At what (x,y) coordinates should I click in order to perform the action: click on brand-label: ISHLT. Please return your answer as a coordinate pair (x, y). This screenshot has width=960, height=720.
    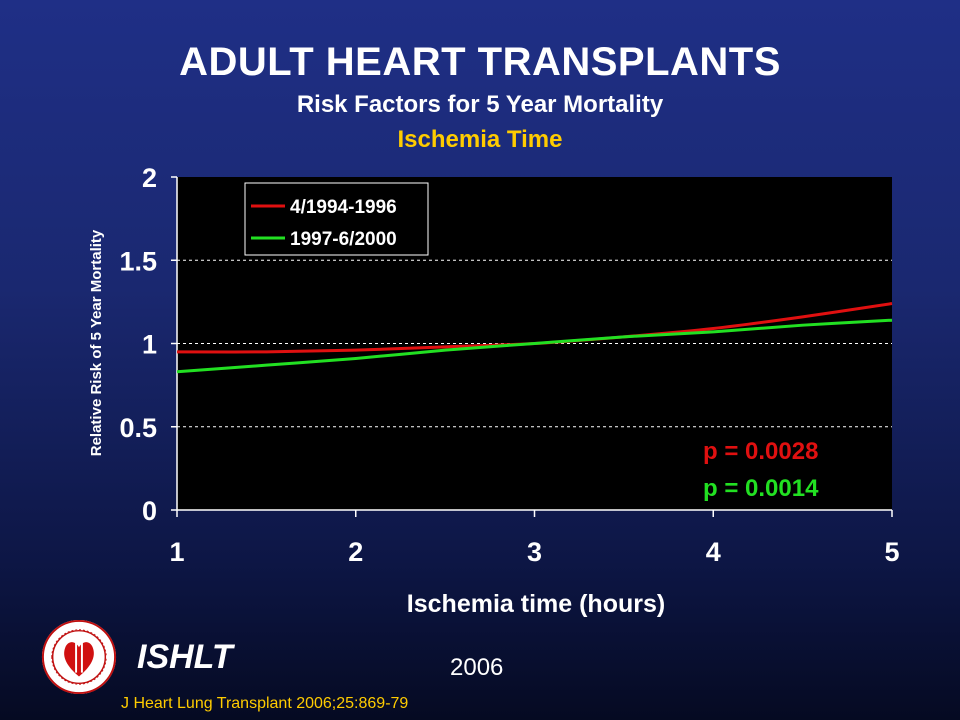
    Looking at the image, I should click on (185, 657).